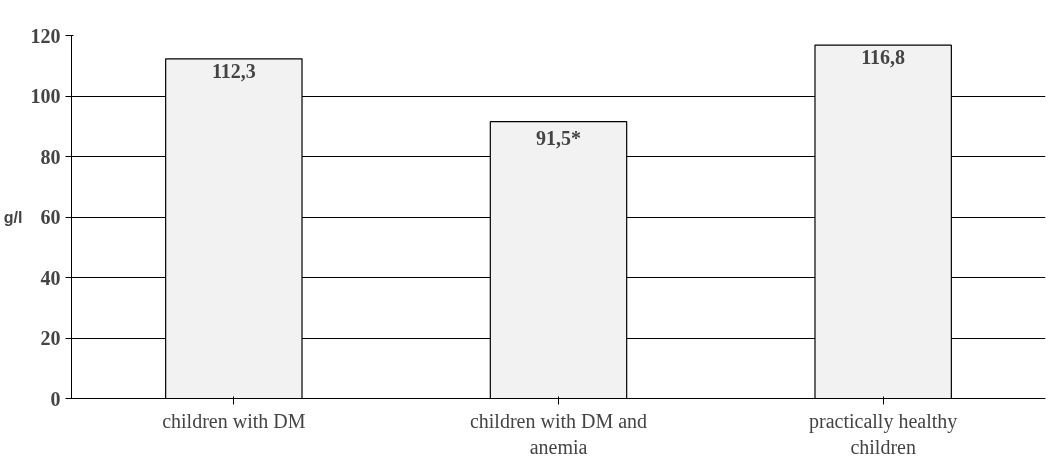 This screenshot has width=1060, height=467. What do you see at coordinates (50, 156) in the screenshot?
I see `y-tick-label: 80` at bounding box center [50, 156].